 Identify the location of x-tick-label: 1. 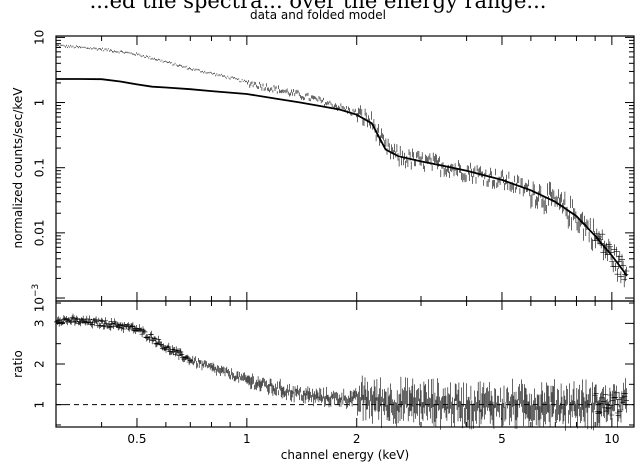
(247, 439).